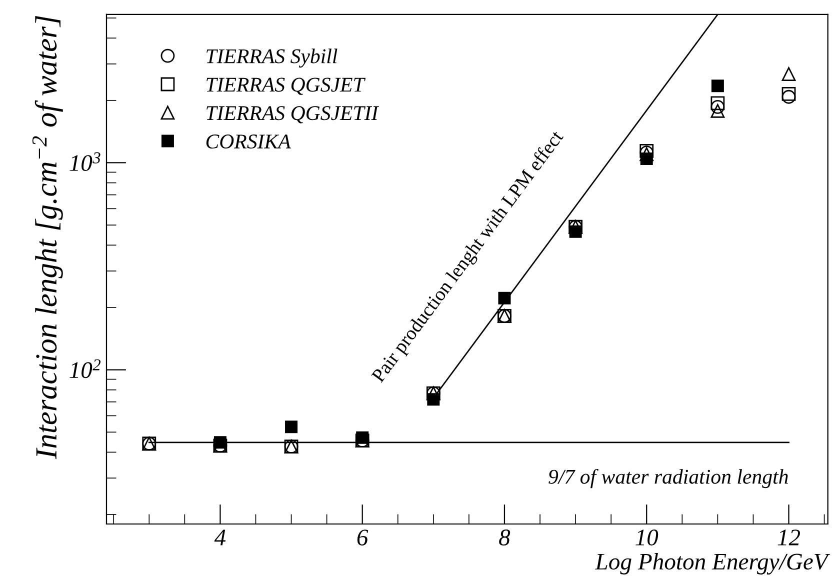 This screenshot has width=832, height=579. I want to click on x-tick-label: 10, so click(647, 538).